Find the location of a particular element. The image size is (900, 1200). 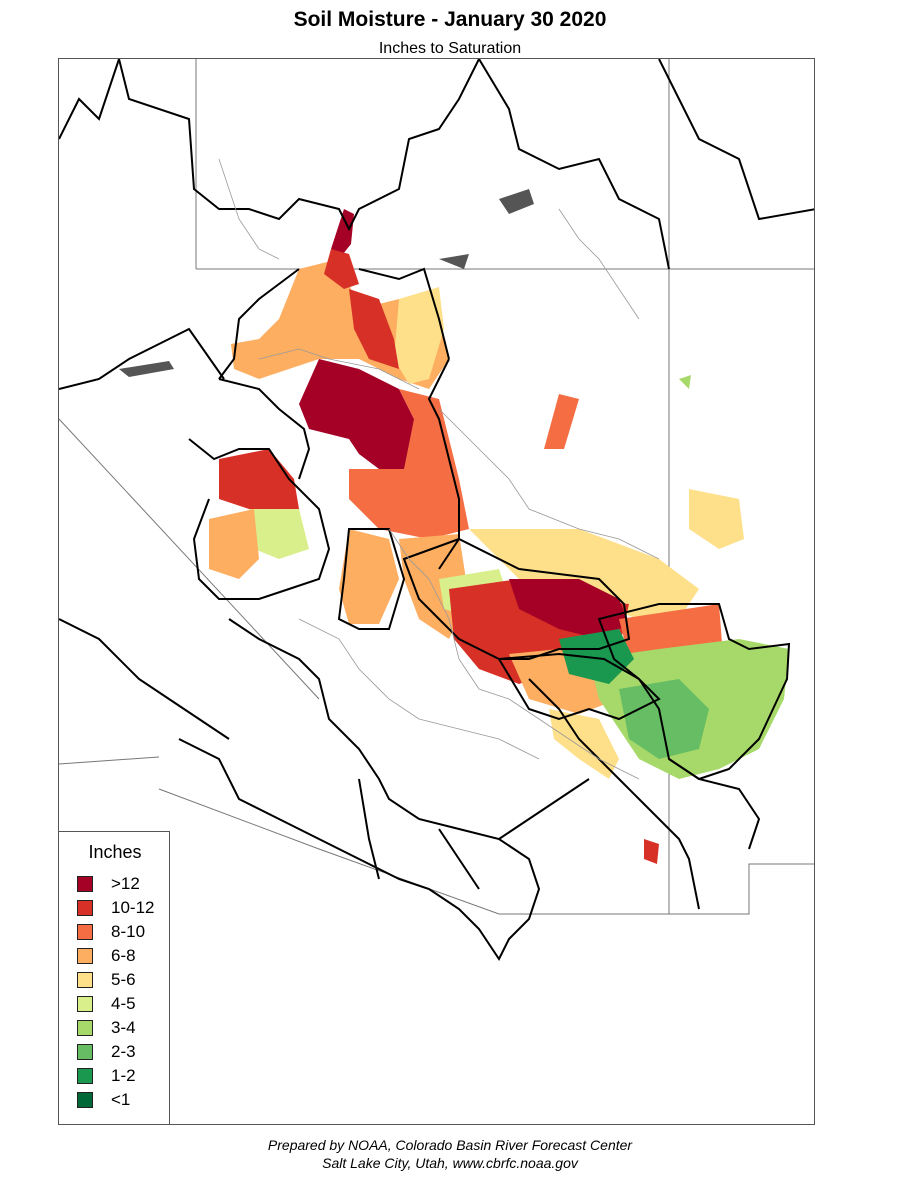

map-title: Soil Moisture - January 30 2020 is located at coordinates (450, 19).